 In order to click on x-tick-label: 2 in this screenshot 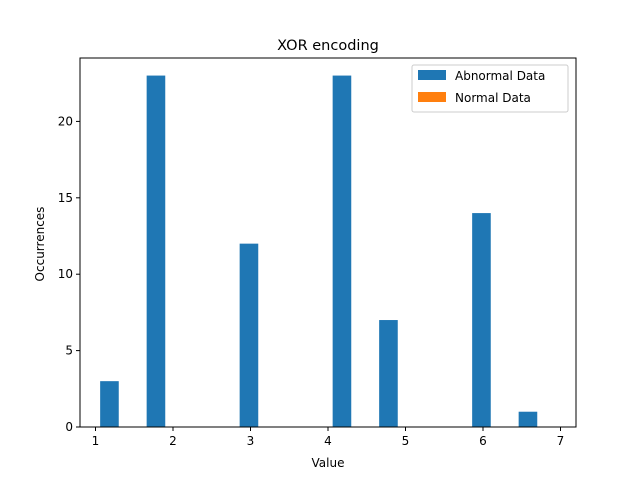, I will do `click(173, 441)`.